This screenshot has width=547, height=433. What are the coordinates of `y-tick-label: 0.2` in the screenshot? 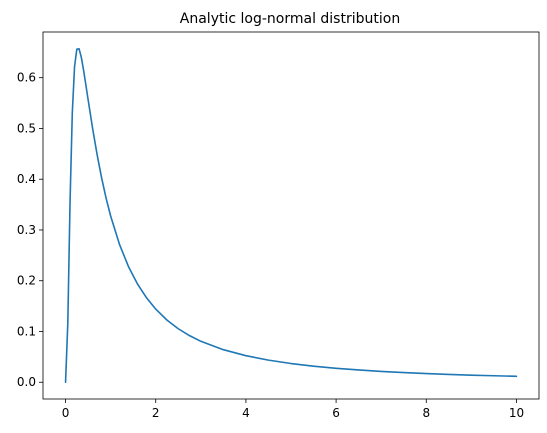 It's located at (26, 281).